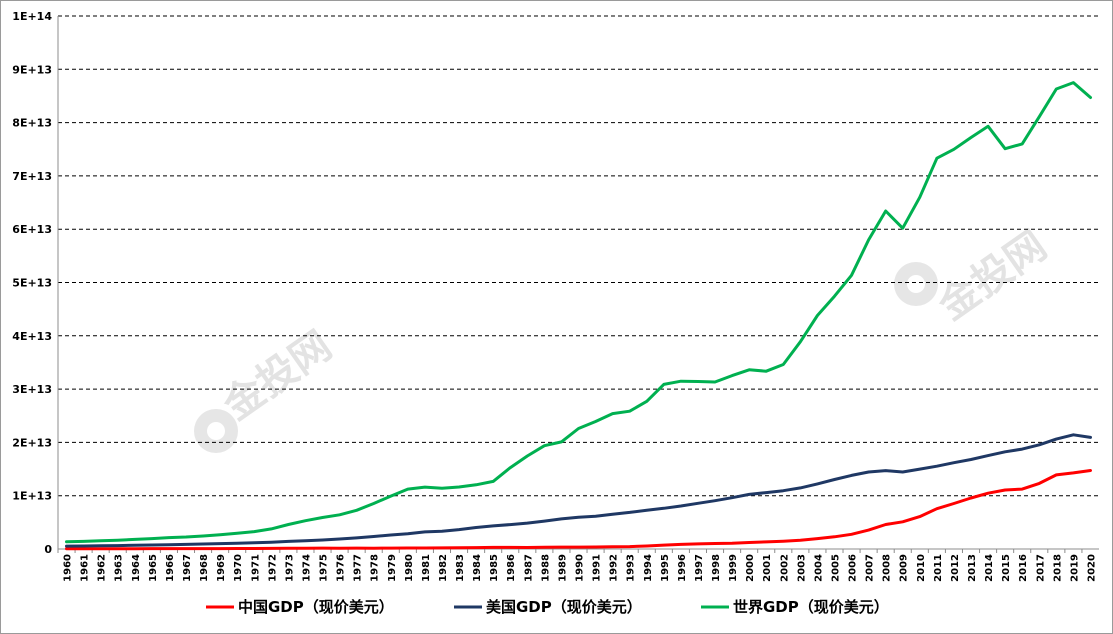  I want to click on x-tick-label: 1995, so click(665, 568).